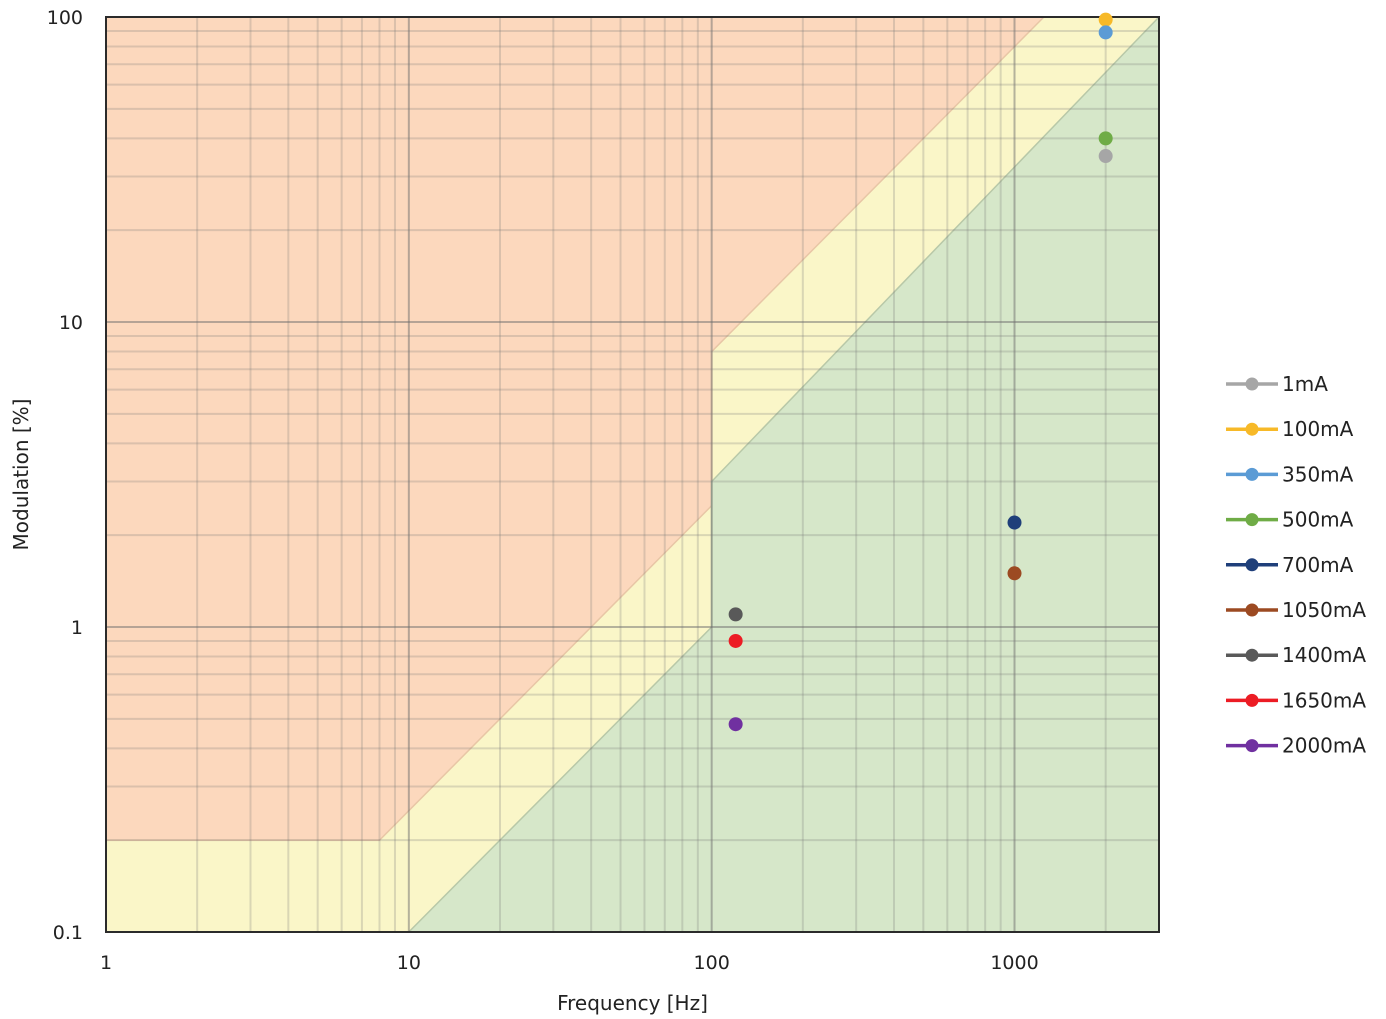 This screenshot has width=1386, height=1019. I want to click on point-500mA, so click(1105, 138).